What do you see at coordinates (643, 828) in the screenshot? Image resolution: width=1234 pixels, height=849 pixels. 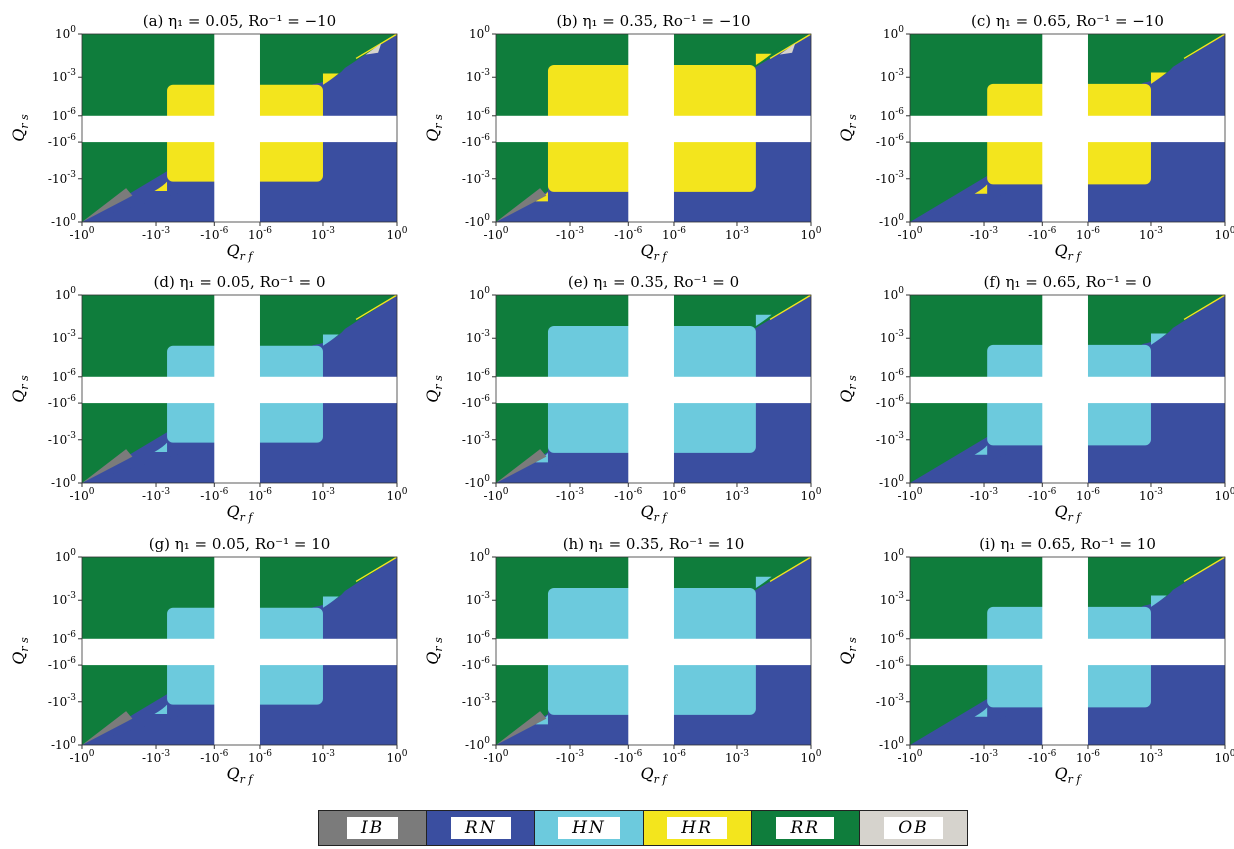 I see `legend: IB RN HN HR RR OB` at bounding box center [643, 828].